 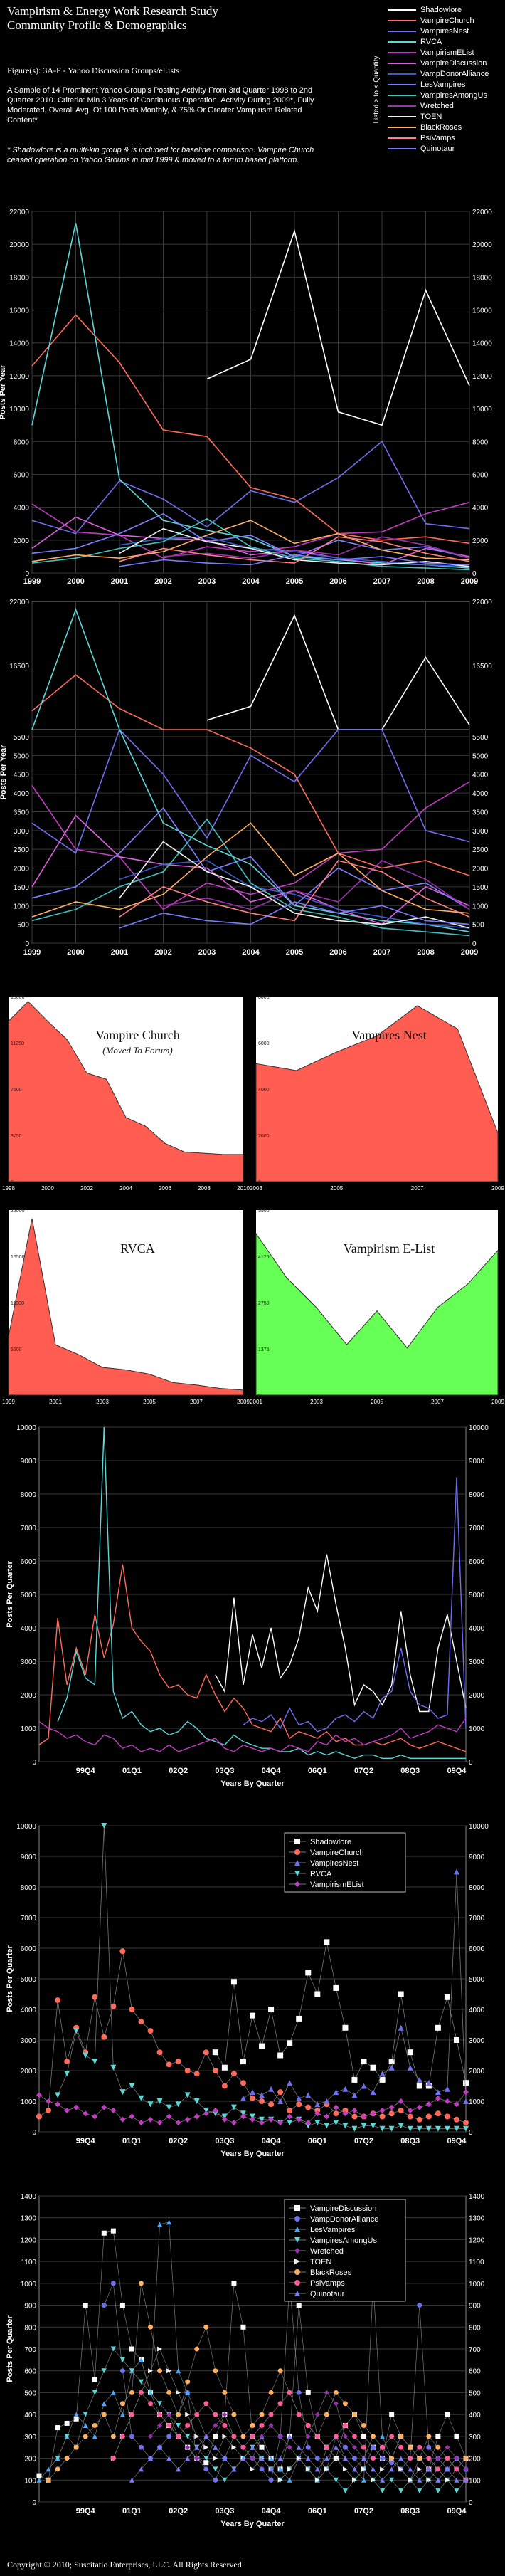 I want to click on x-tick-label: 07Q2, so click(x=363, y=2141).